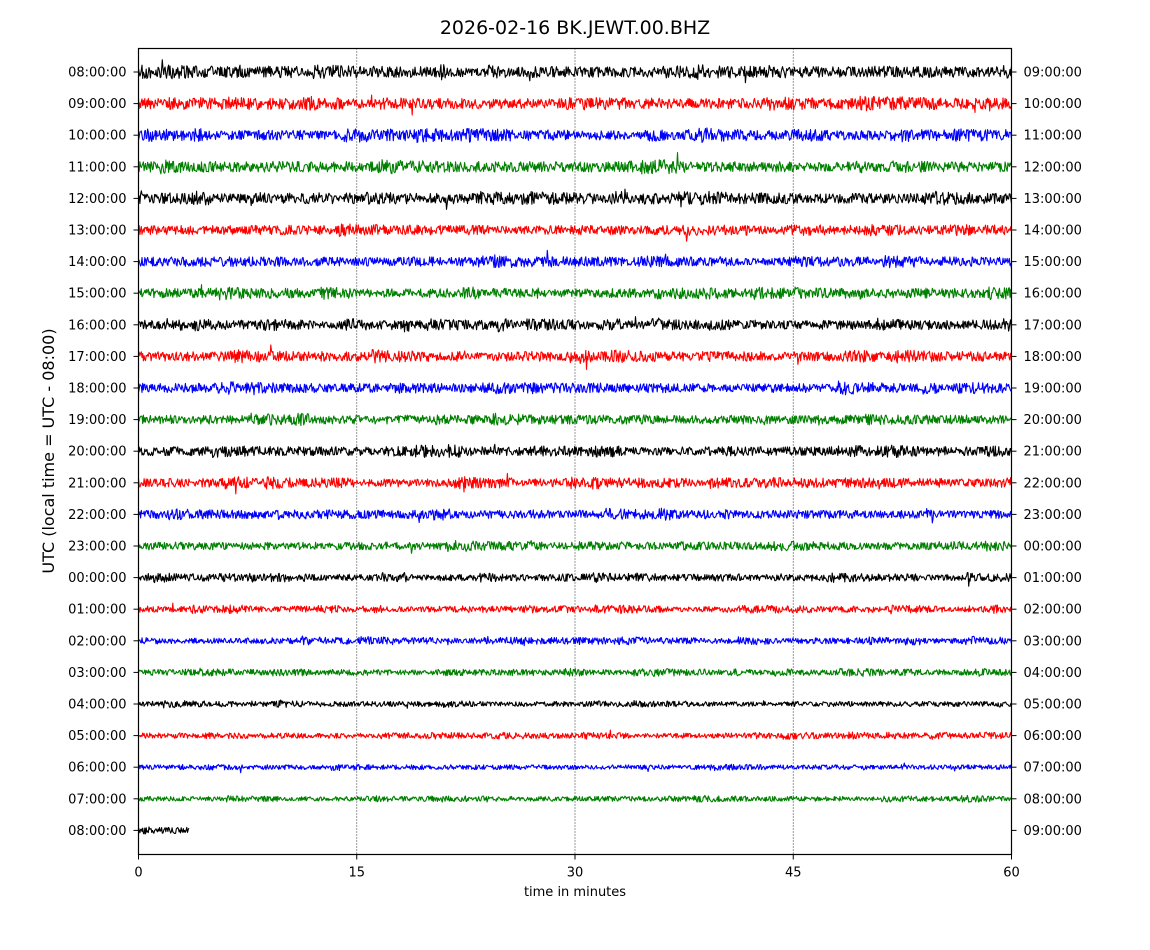  I want to click on left-tick-label-6: 14:00:00, so click(97, 262).